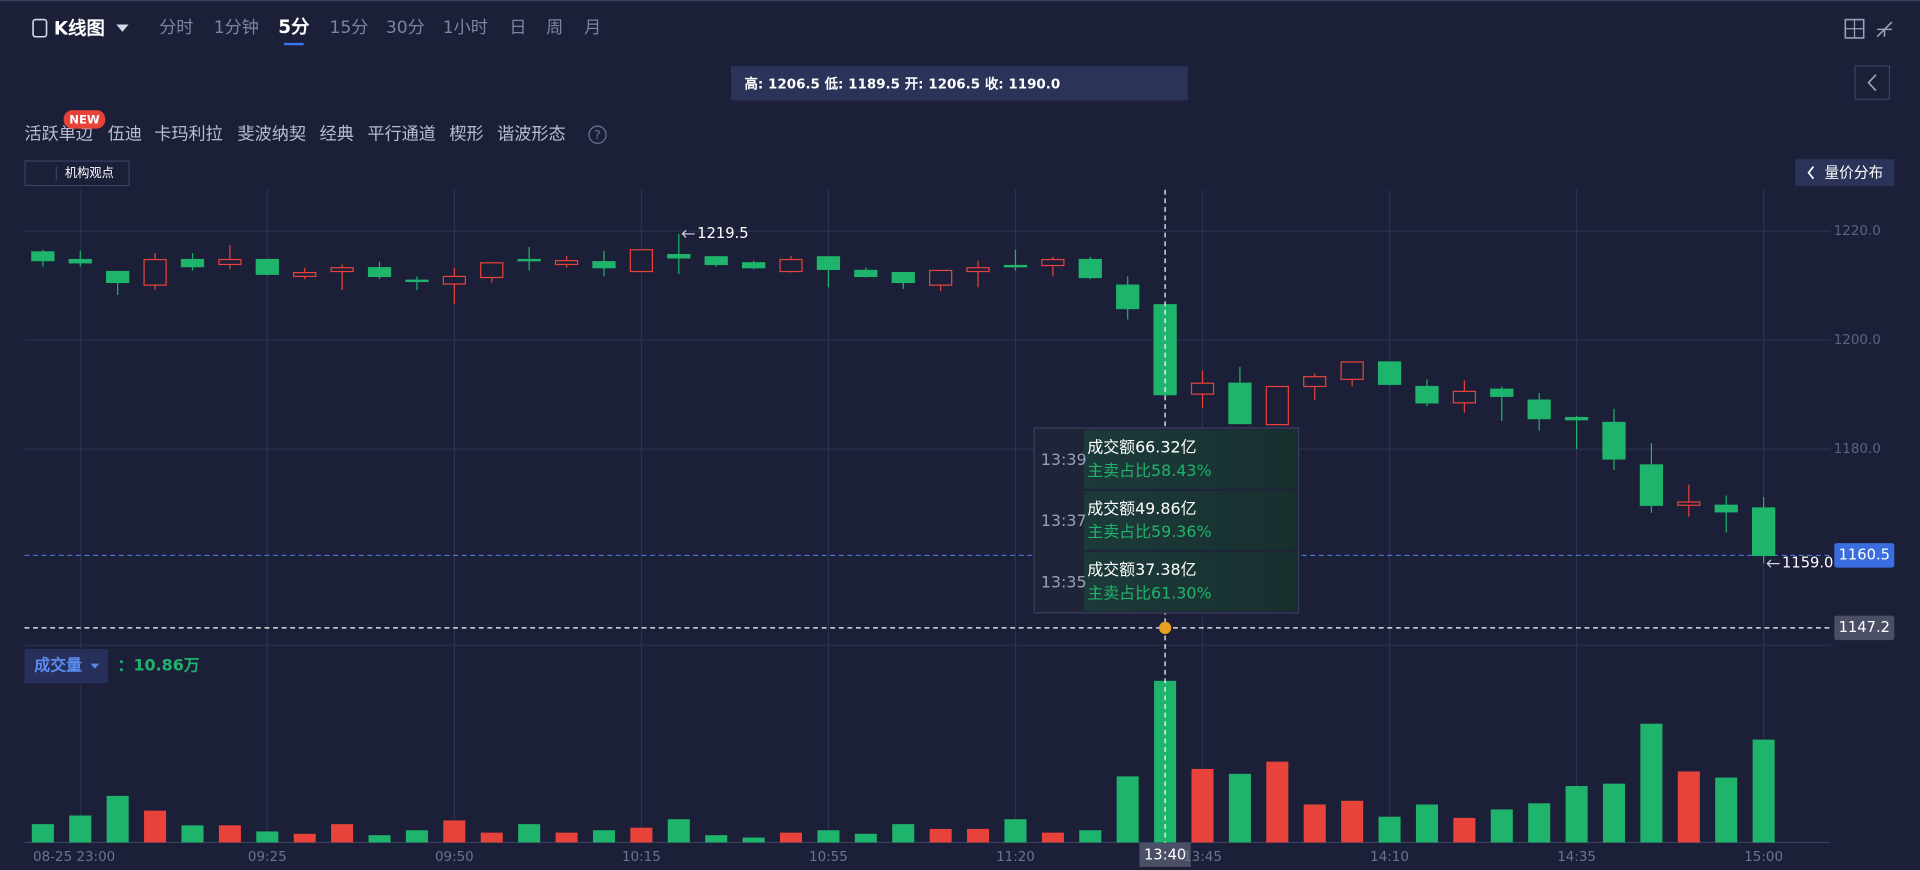  I want to click on volume-profile: 量价分布, so click(1853, 172).